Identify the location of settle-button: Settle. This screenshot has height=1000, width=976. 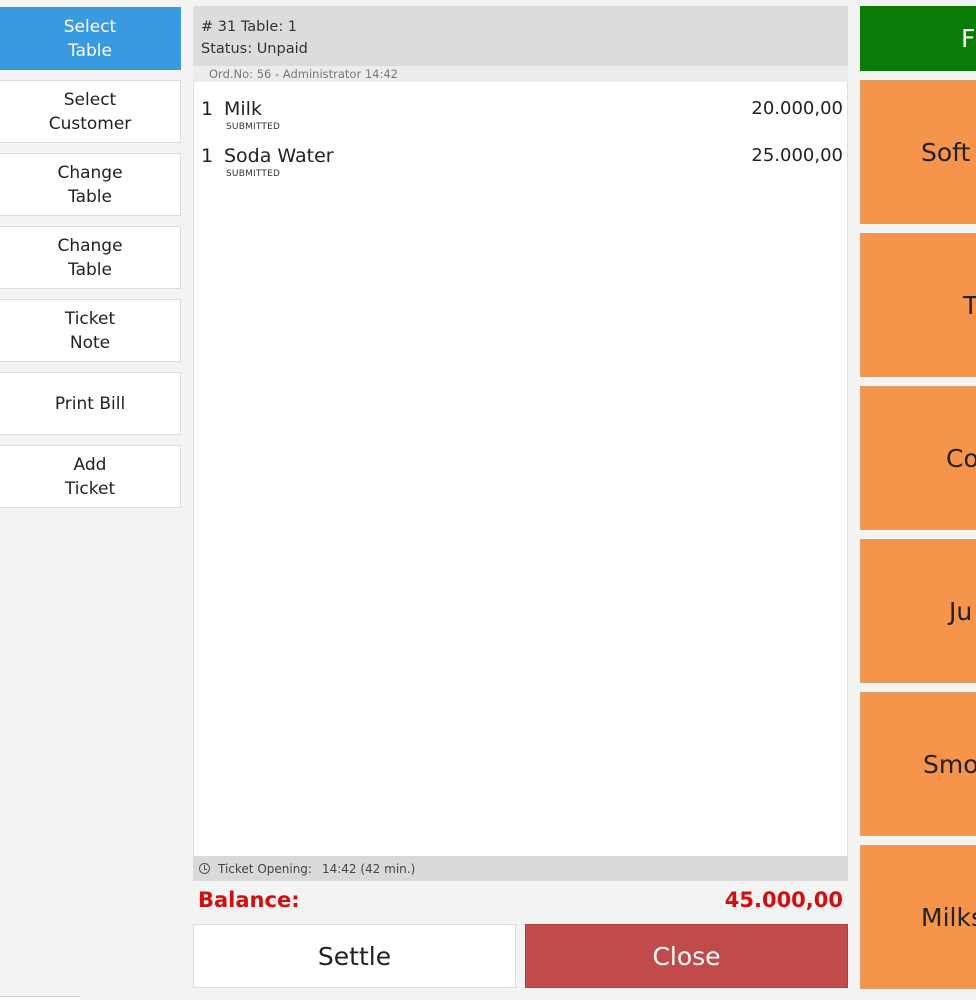
(354, 956).